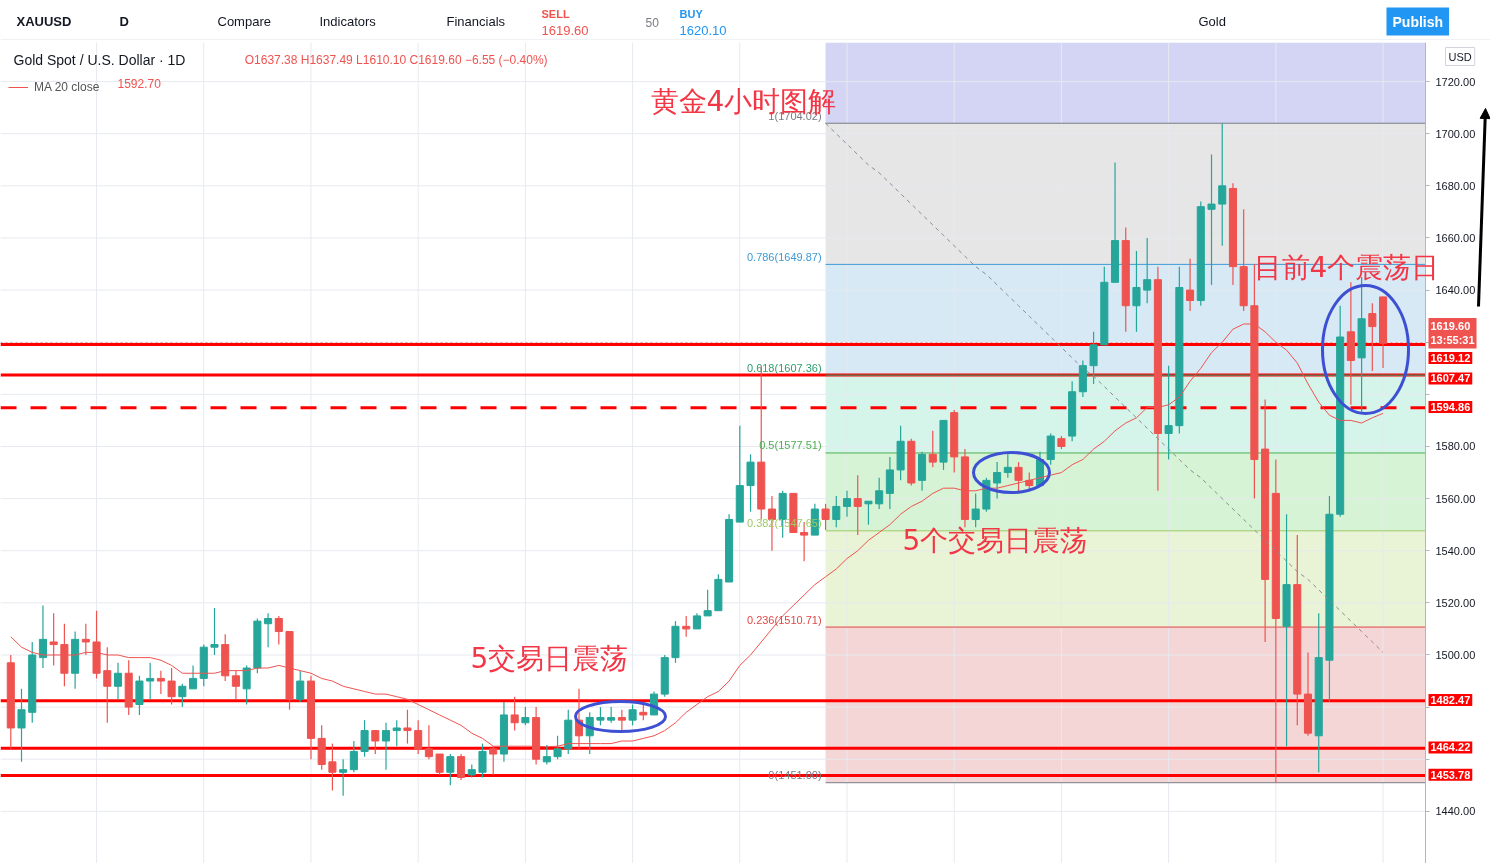 The width and height of the screenshot is (1490, 863). What do you see at coordinates (1455, 81) in the screenshot?
I see `y-tick-label: 1720.00` at bounding box center [1455, 81].